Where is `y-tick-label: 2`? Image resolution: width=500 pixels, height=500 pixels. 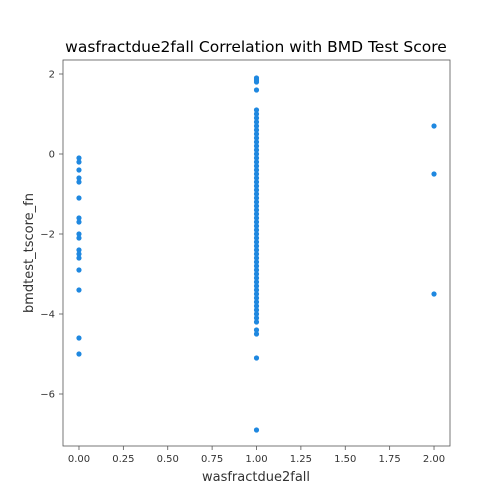
y-tick-label: 2 is located at coordinates (52, 75).